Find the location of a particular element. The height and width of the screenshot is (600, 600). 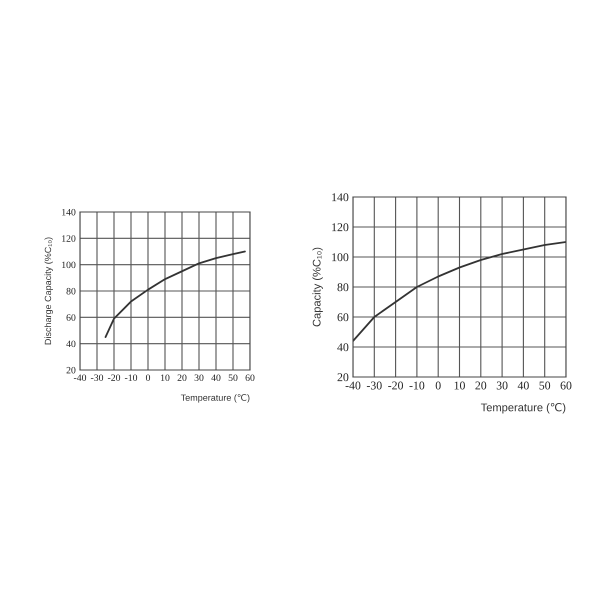

y-axis-title: Capacity (%C₁₀) is located at coordinates (317, 287).